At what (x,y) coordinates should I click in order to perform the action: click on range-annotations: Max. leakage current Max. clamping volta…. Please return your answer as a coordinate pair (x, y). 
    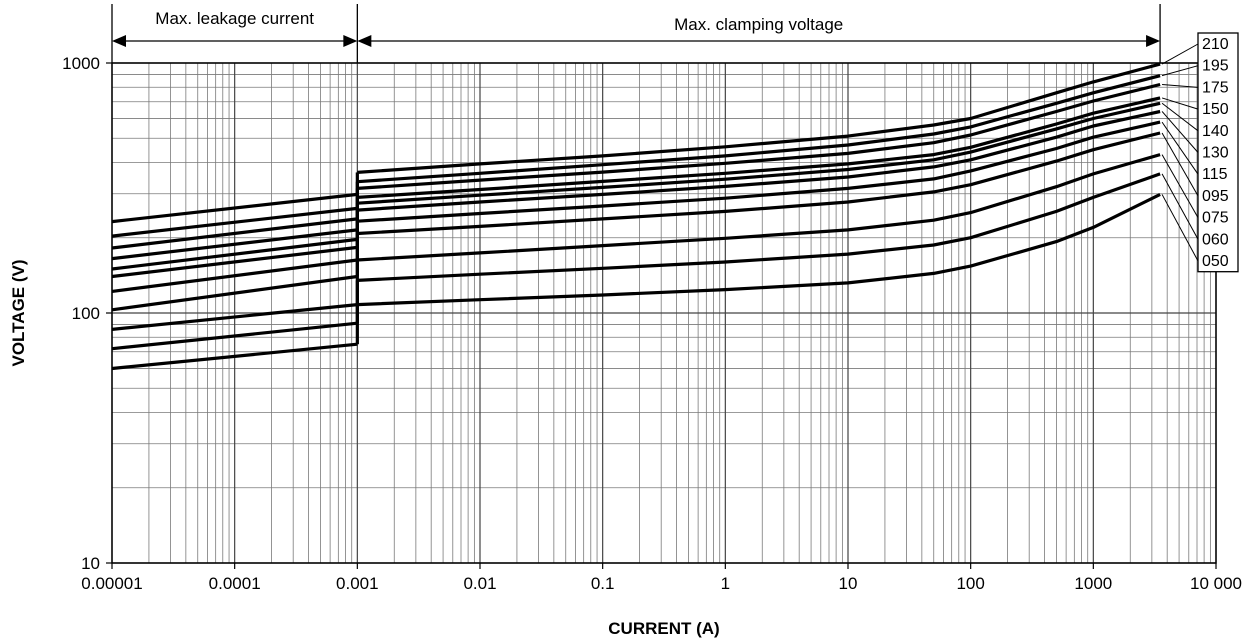
    Looking at the image, I should click on (636, 33).